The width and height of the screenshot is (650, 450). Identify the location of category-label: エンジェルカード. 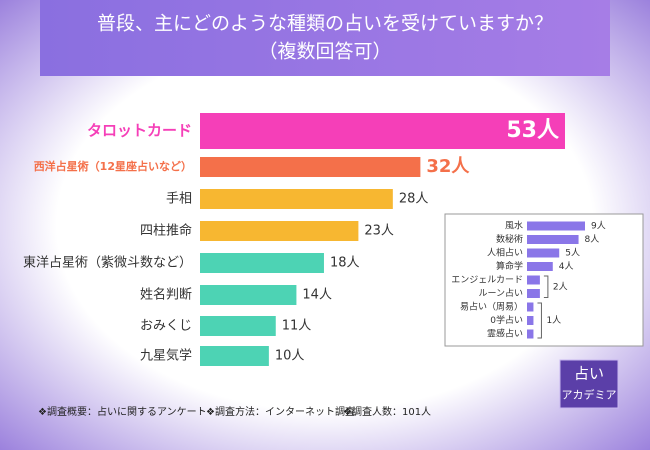
(487, 280).